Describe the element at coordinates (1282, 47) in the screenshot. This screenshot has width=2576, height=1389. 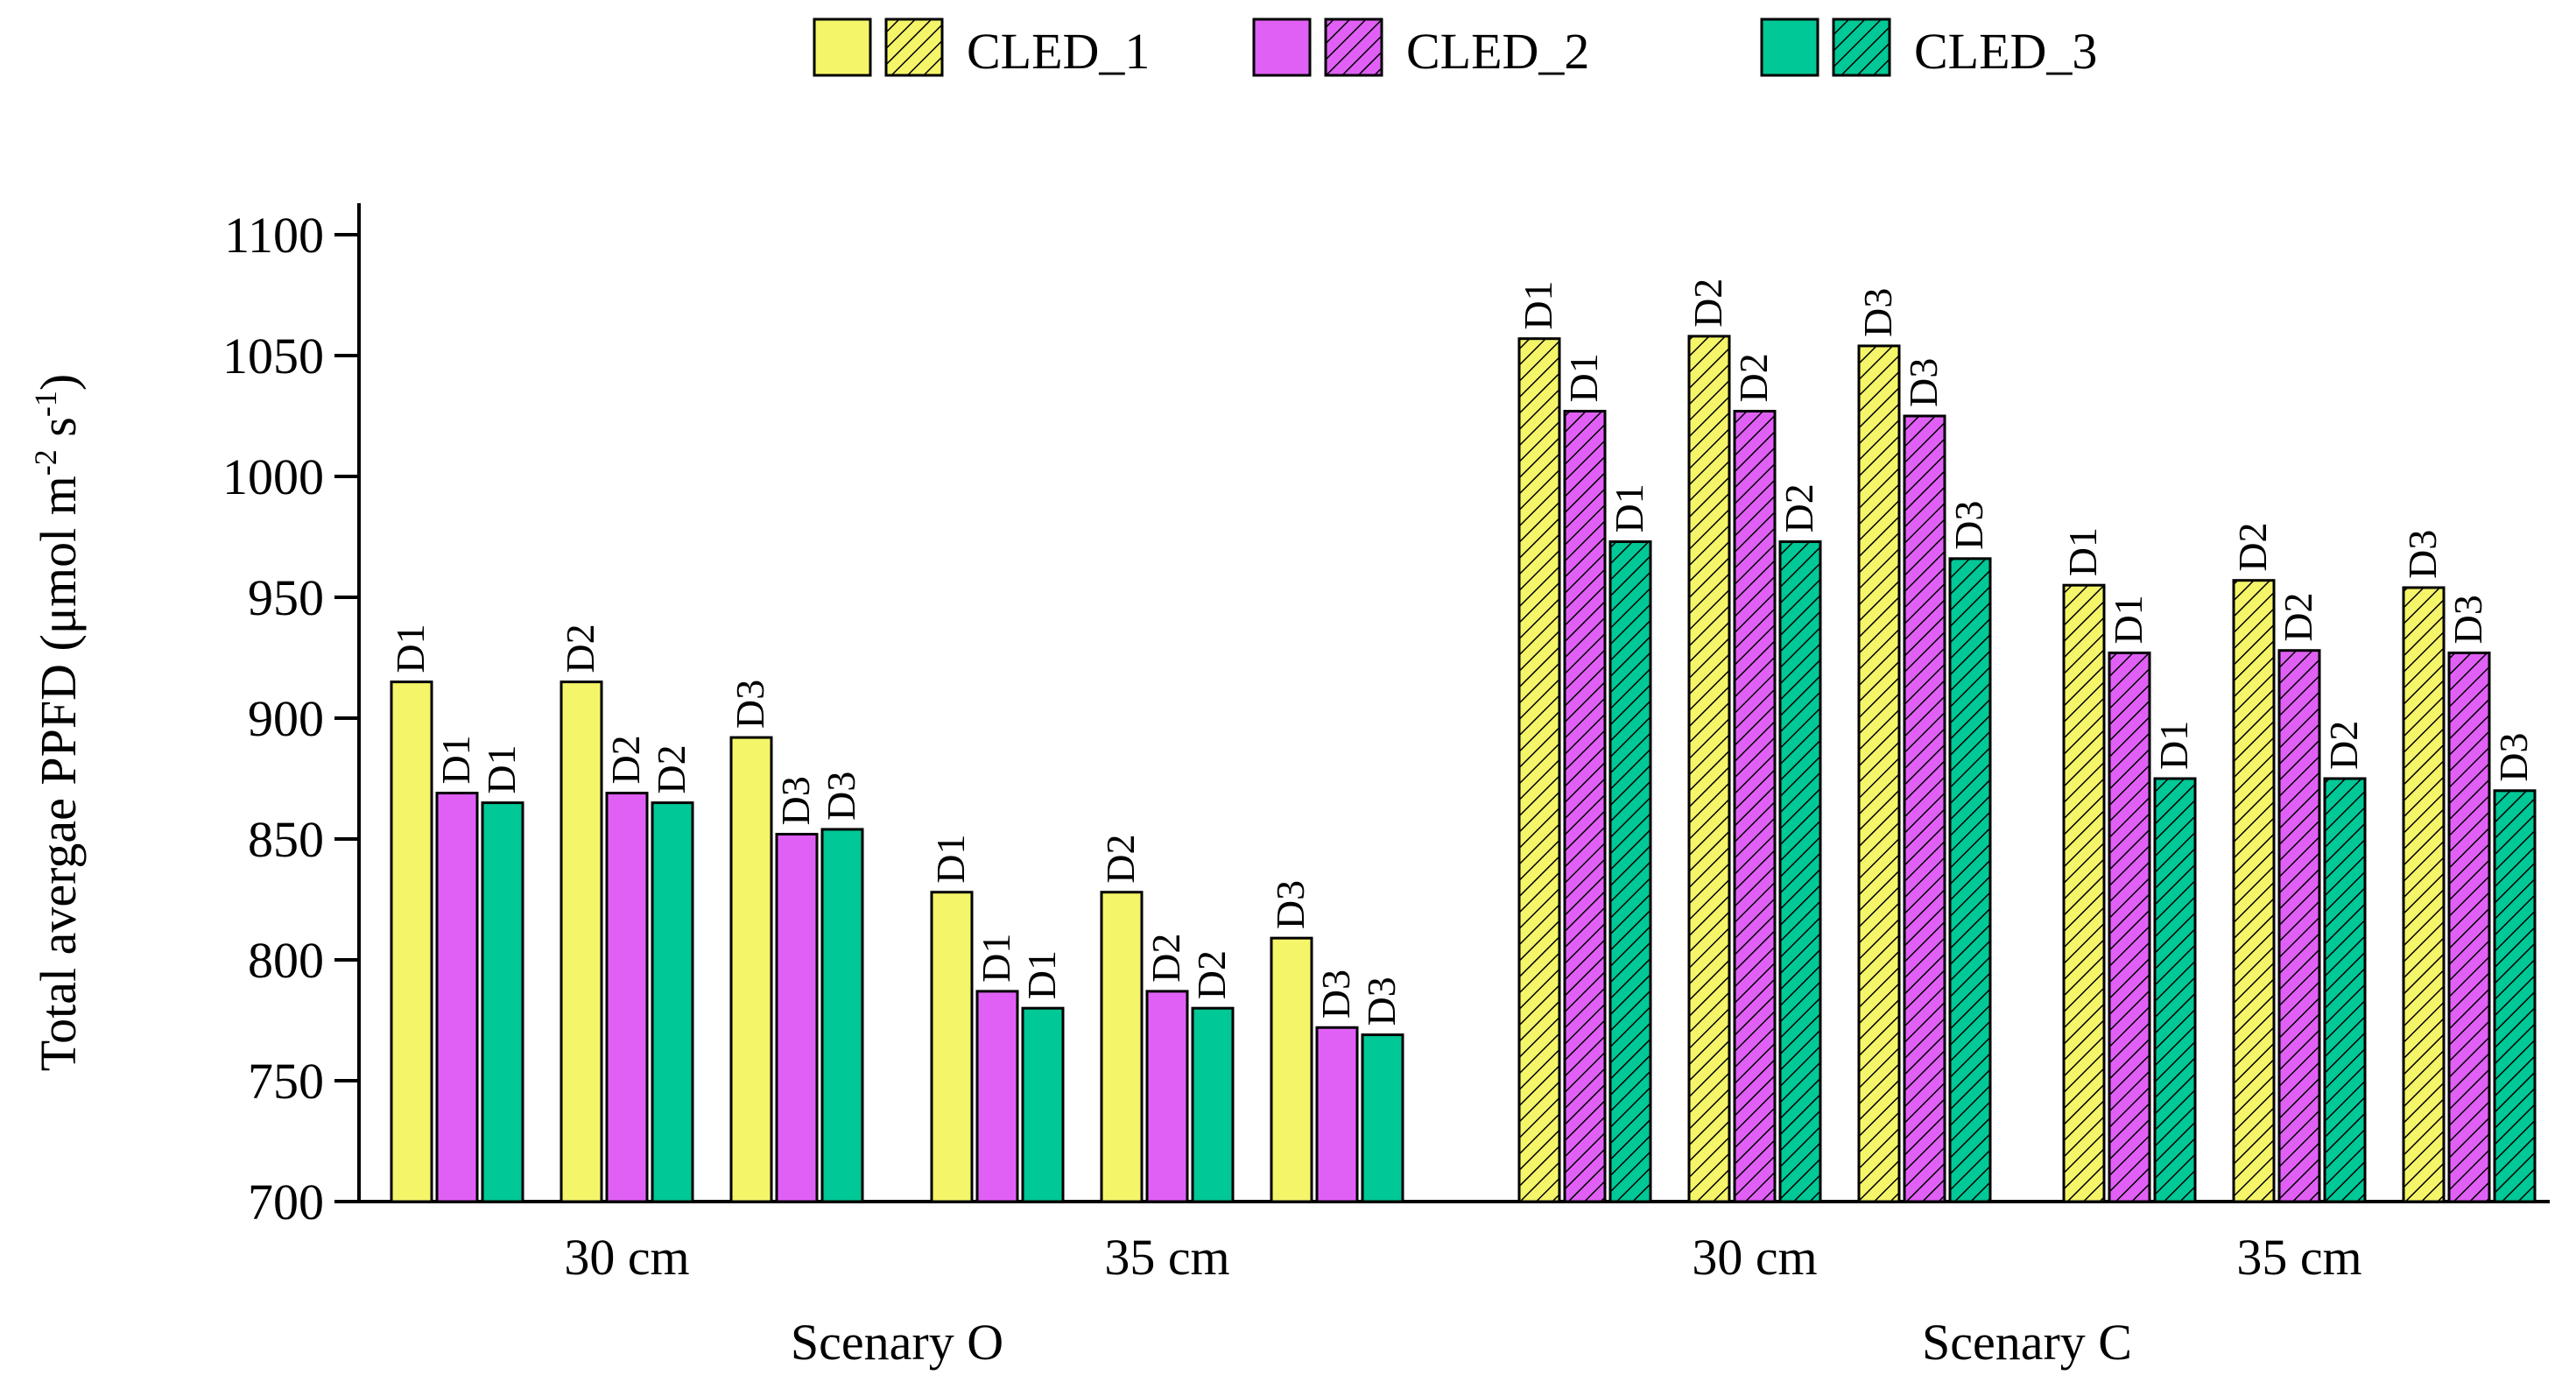
I see `legend-swatch-cled2-solid` at that location.